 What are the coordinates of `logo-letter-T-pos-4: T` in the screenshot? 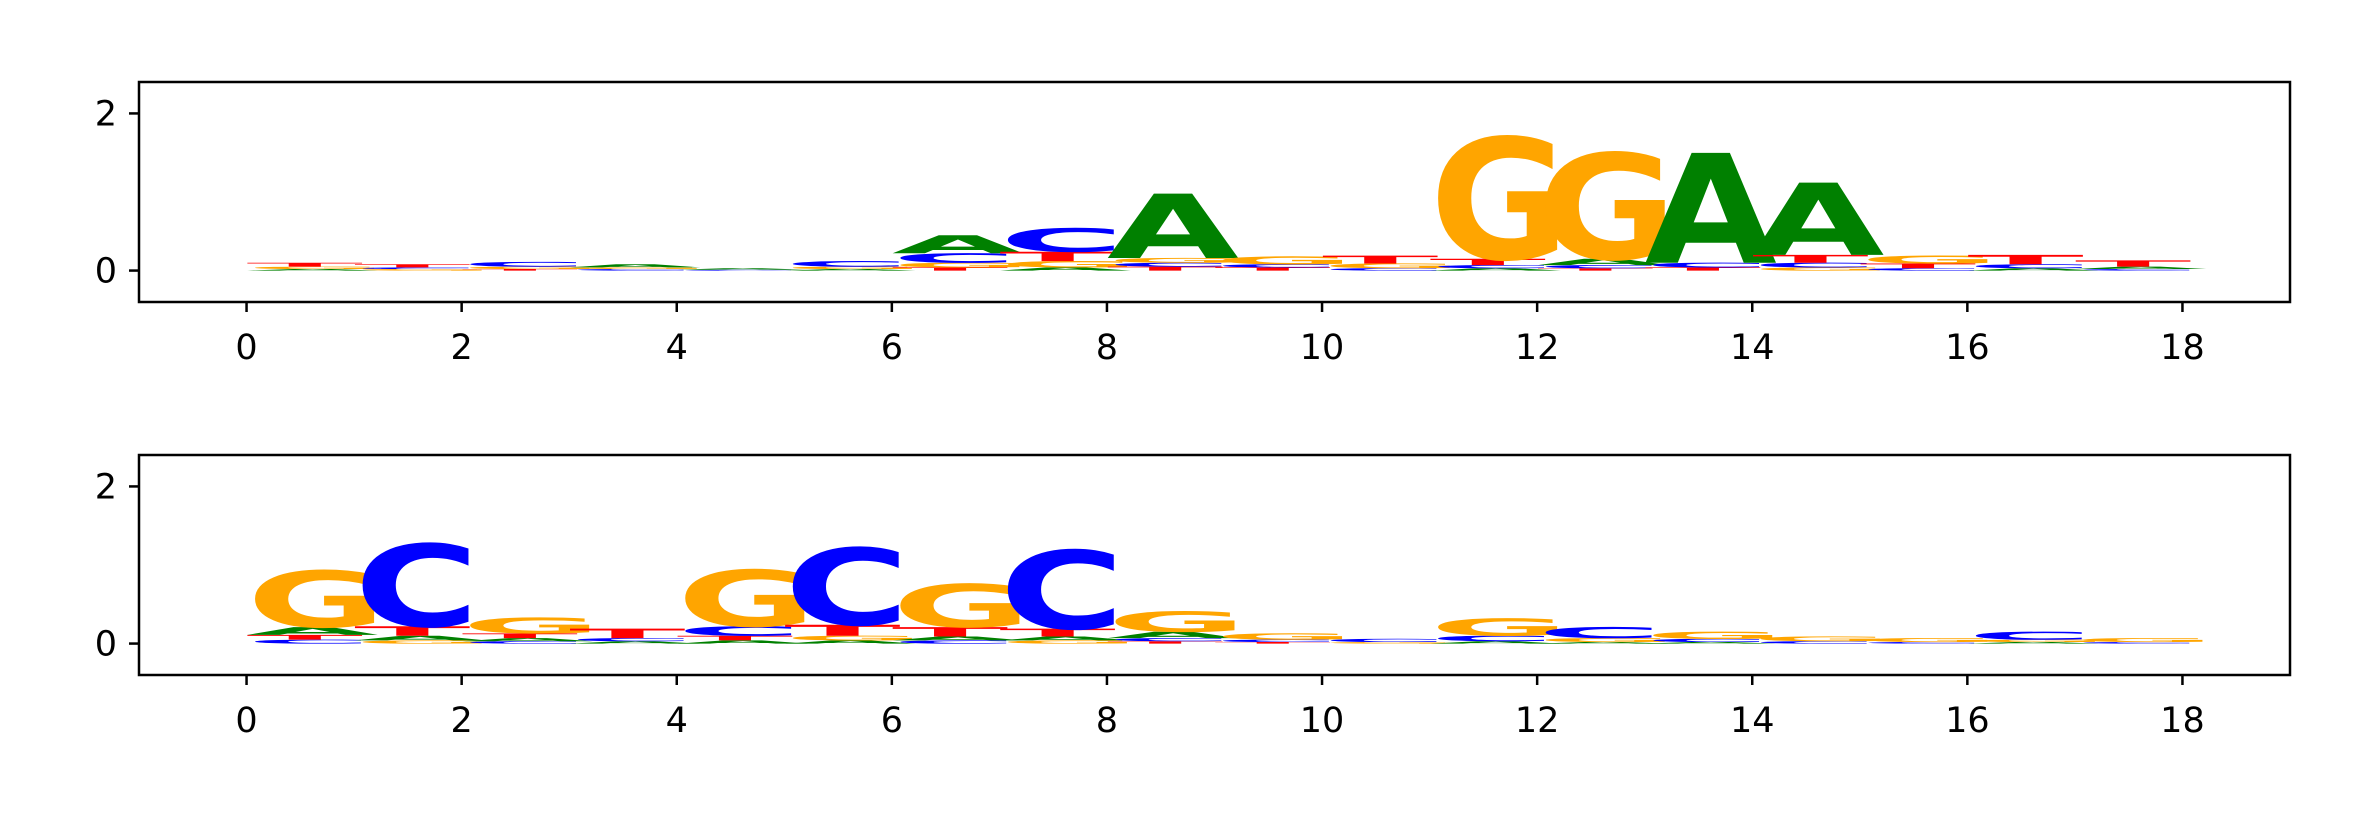 It's located at (735, 637).